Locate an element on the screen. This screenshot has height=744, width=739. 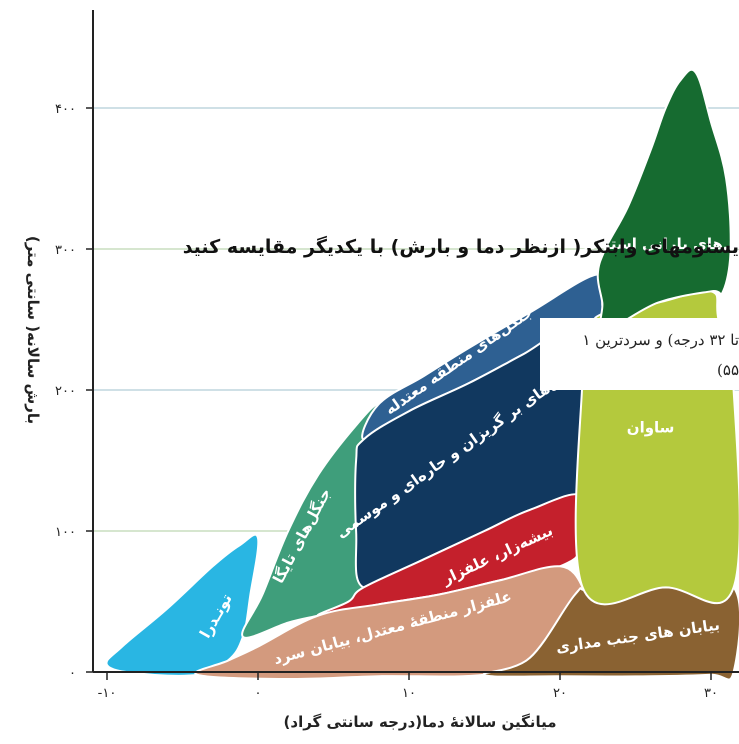
x-tick-label-20: ۲۰ is located at coordinates (560, 693).